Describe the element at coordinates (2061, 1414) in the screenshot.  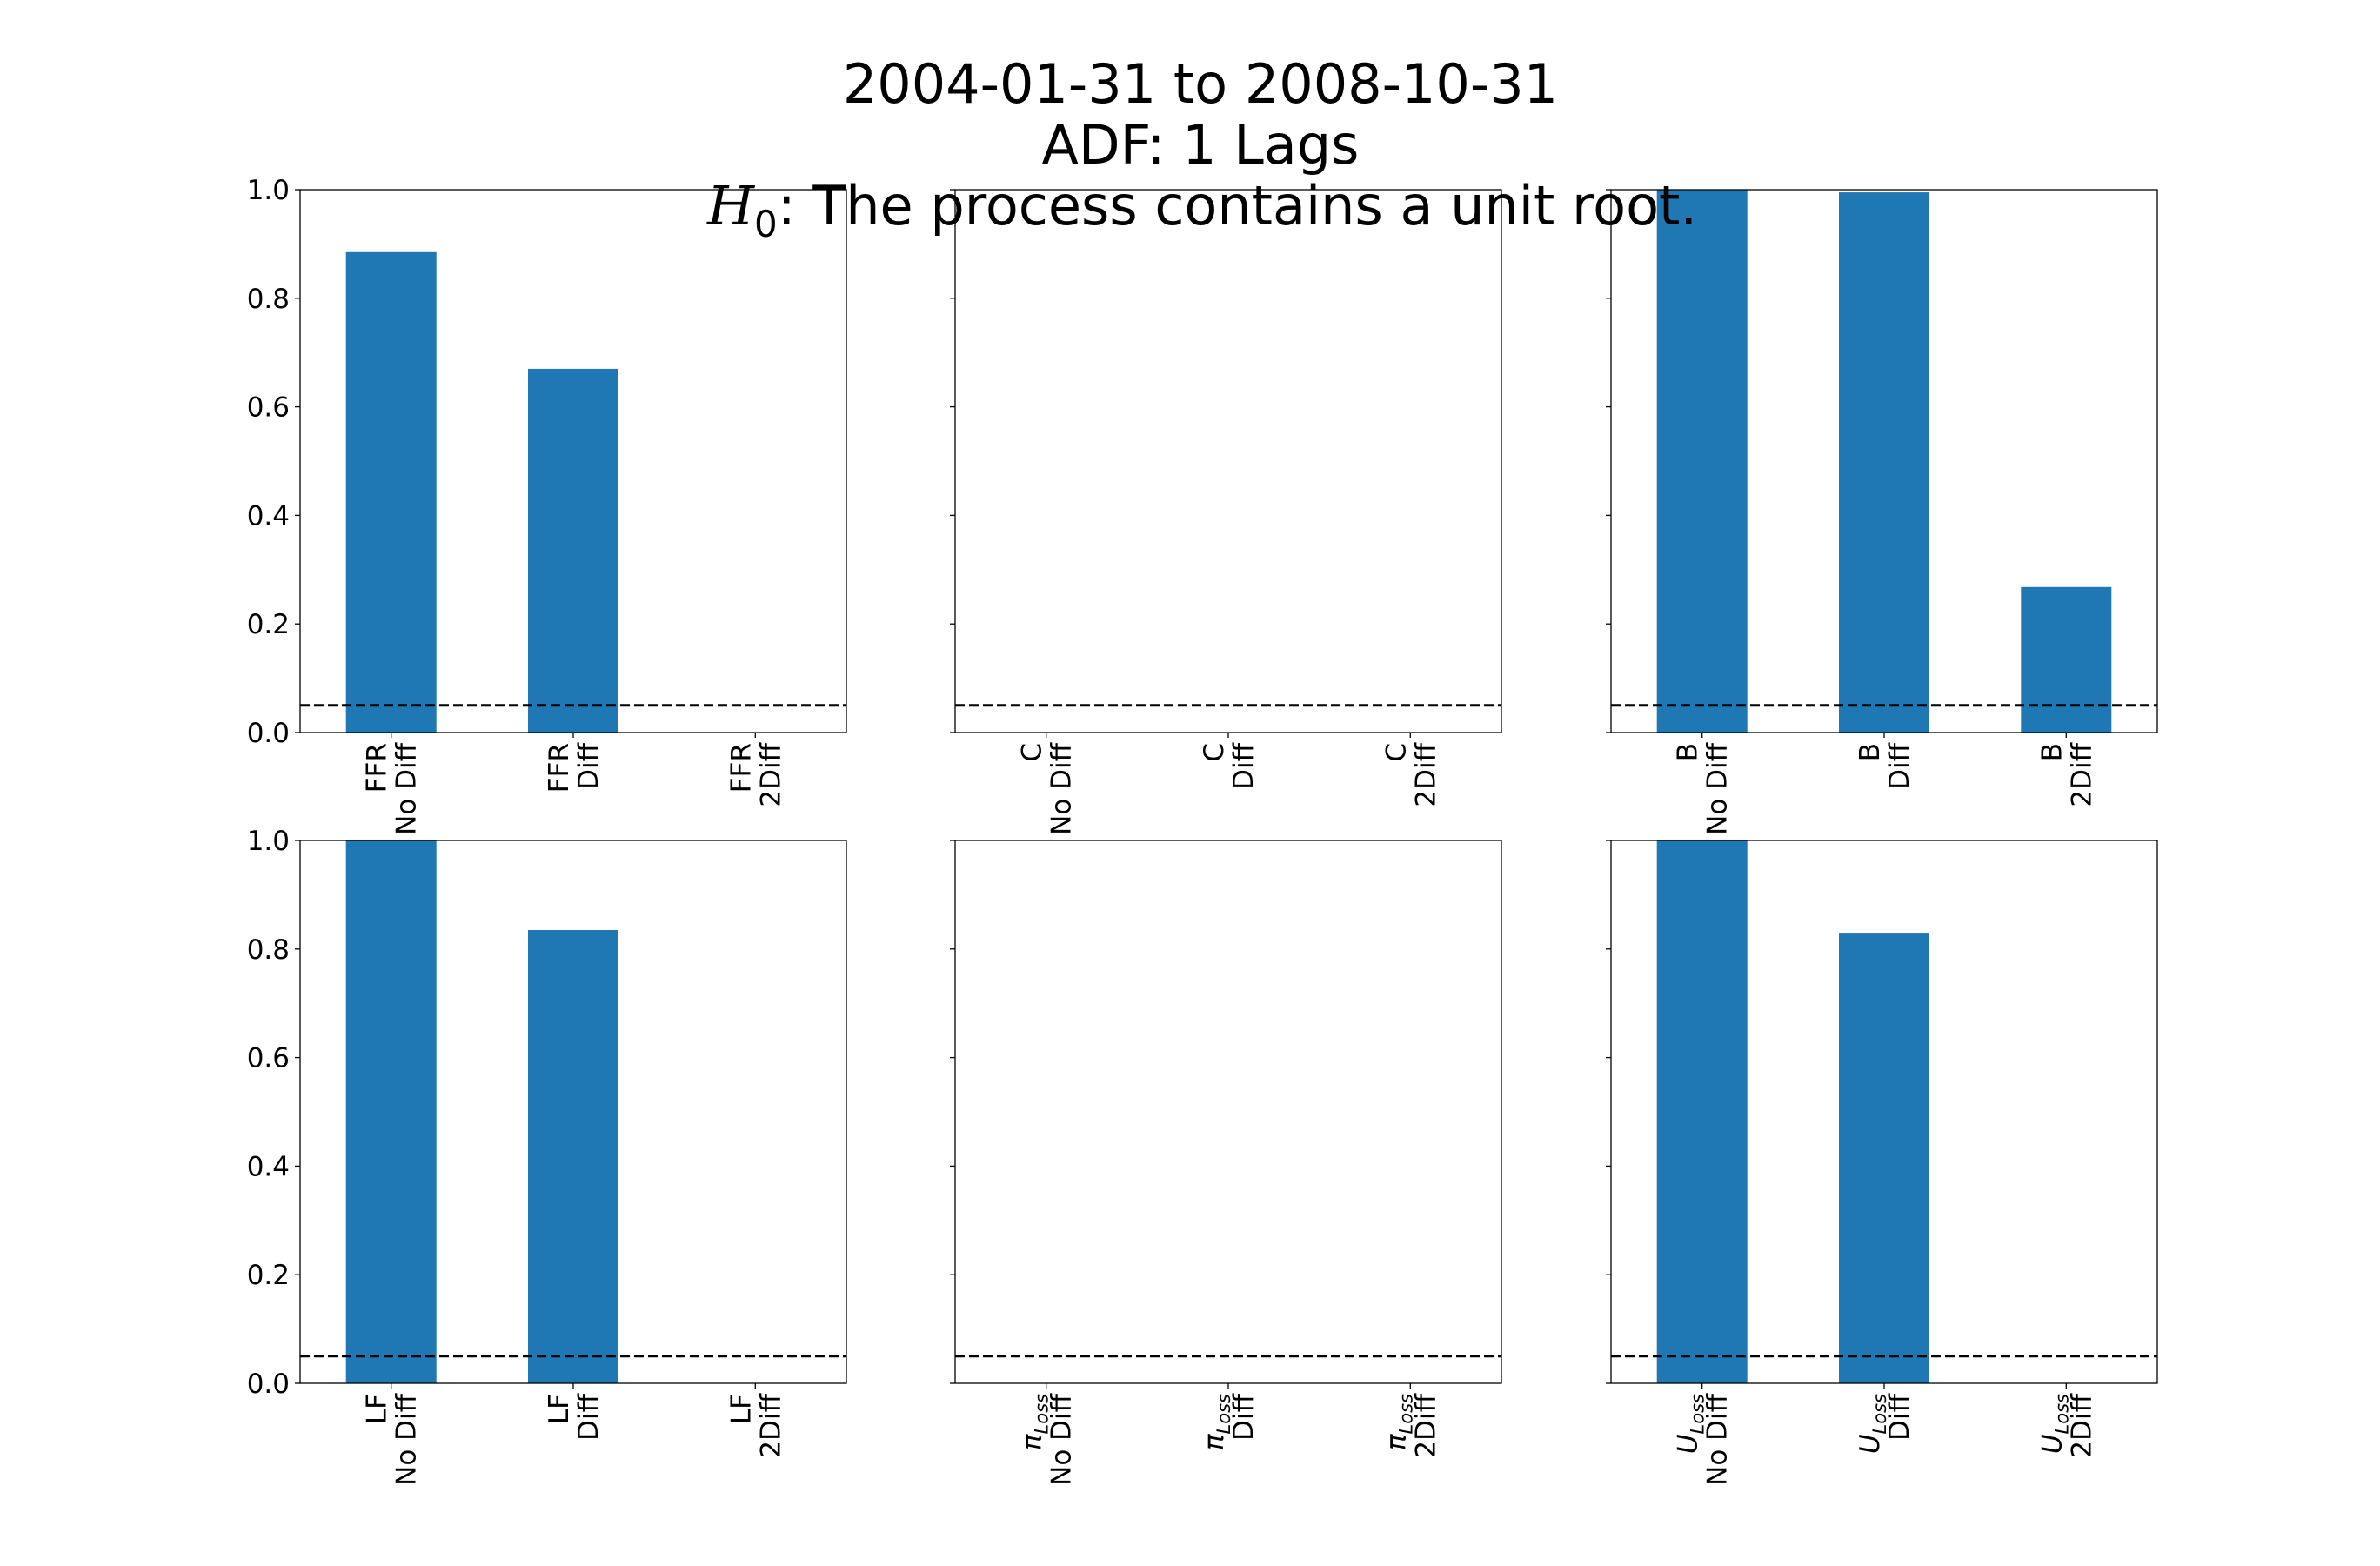
I see `xtick-var-subscript-bottom-right-2: Loss` at that location.